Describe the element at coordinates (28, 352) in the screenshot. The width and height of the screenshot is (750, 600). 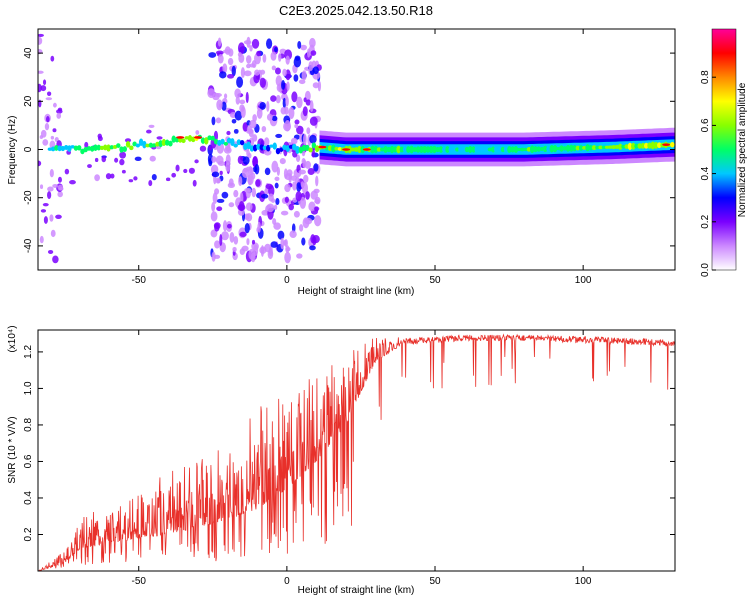
I see `y-tick-label: 1.2` at that location.